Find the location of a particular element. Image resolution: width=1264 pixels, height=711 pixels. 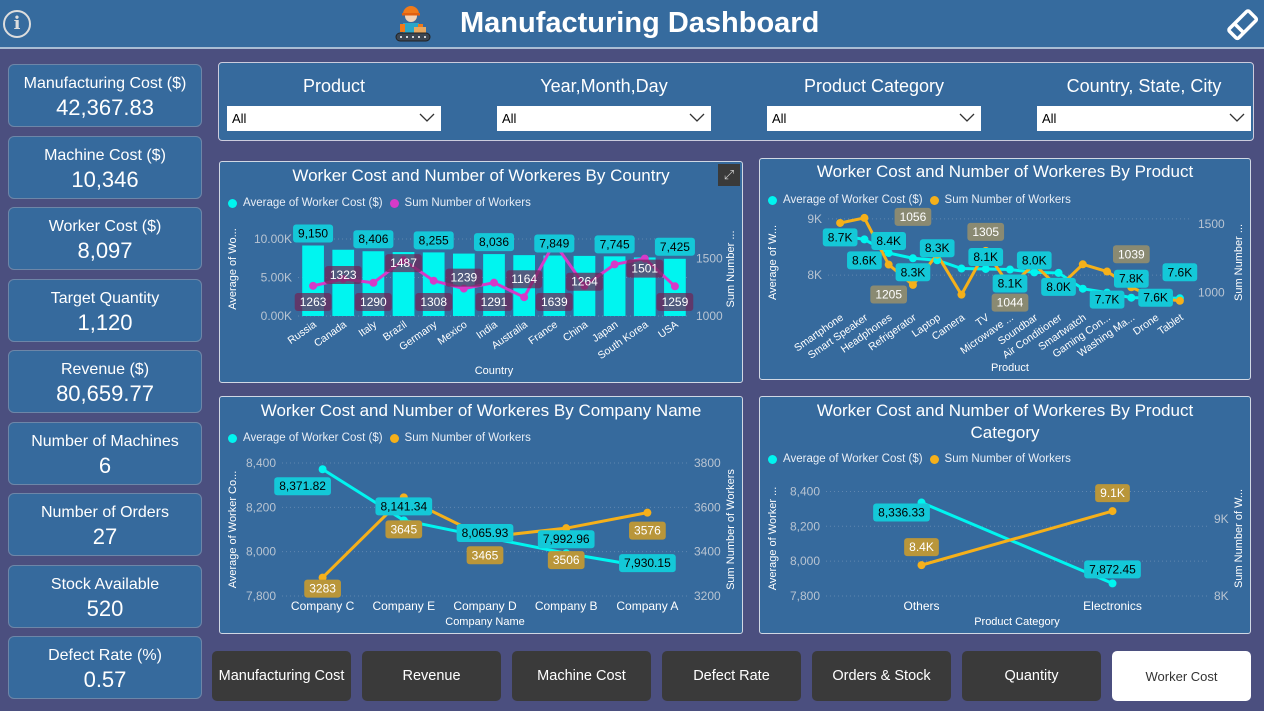

data-label-text: 8.0K is located at coordinates (1034, 260).